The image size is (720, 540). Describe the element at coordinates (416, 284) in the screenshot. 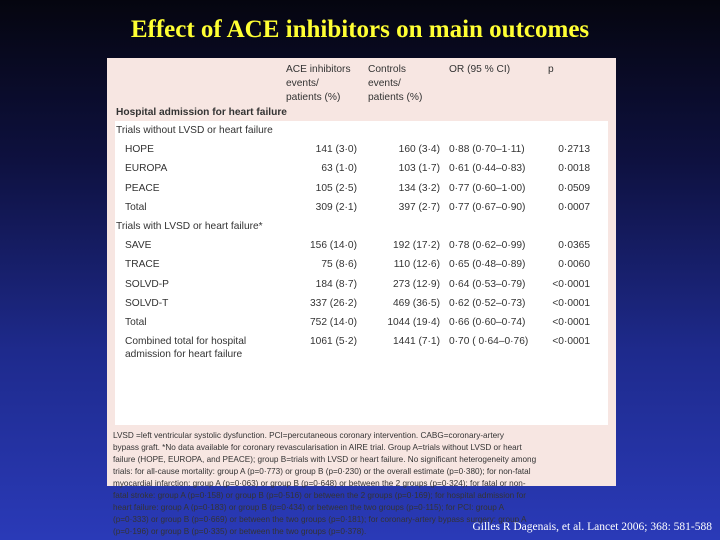

I see `control-events: 273 (12·9)` at that location.